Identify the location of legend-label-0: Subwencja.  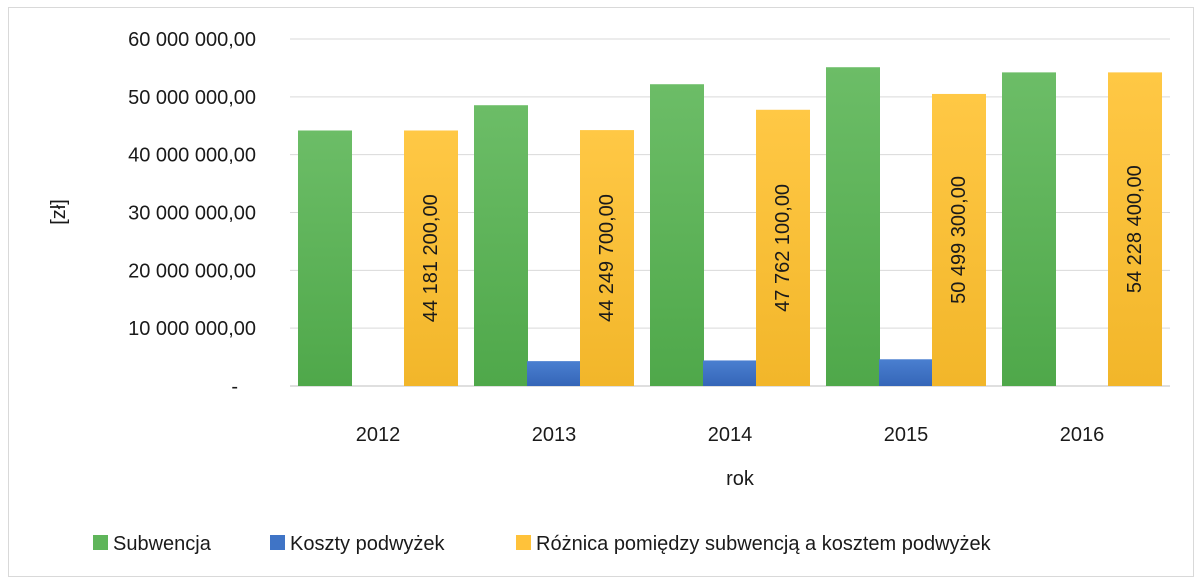
(162, 544).